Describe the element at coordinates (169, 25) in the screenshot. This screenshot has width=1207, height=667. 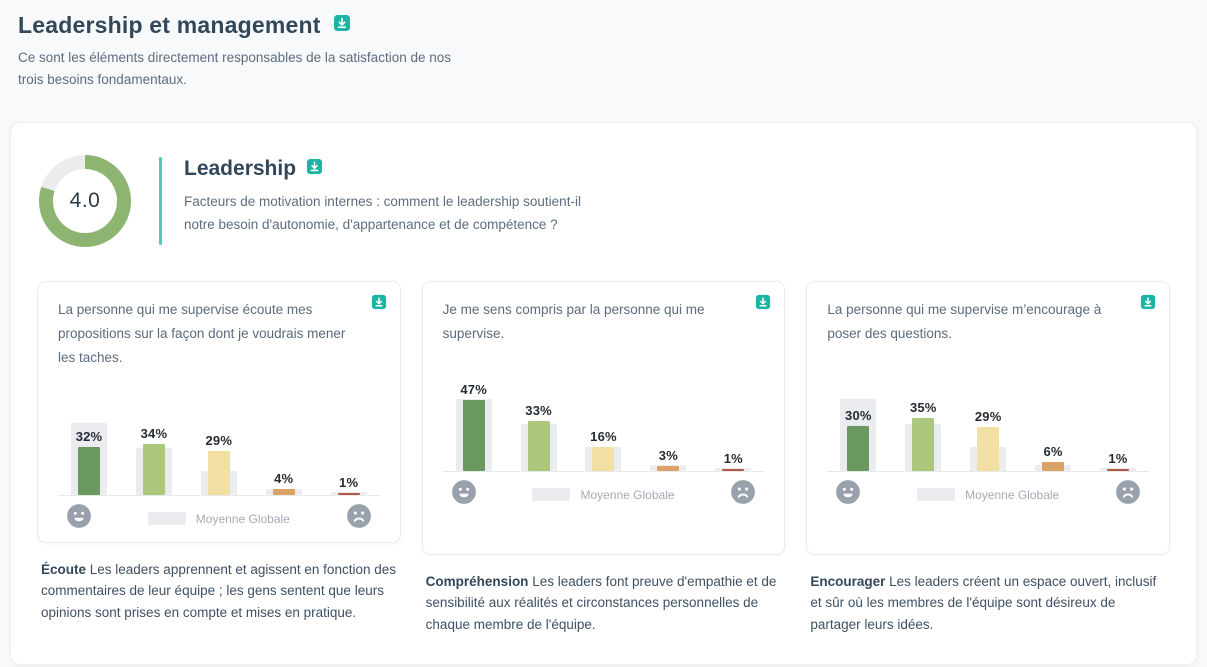
I see `page-title: Leadership et management` at that location.